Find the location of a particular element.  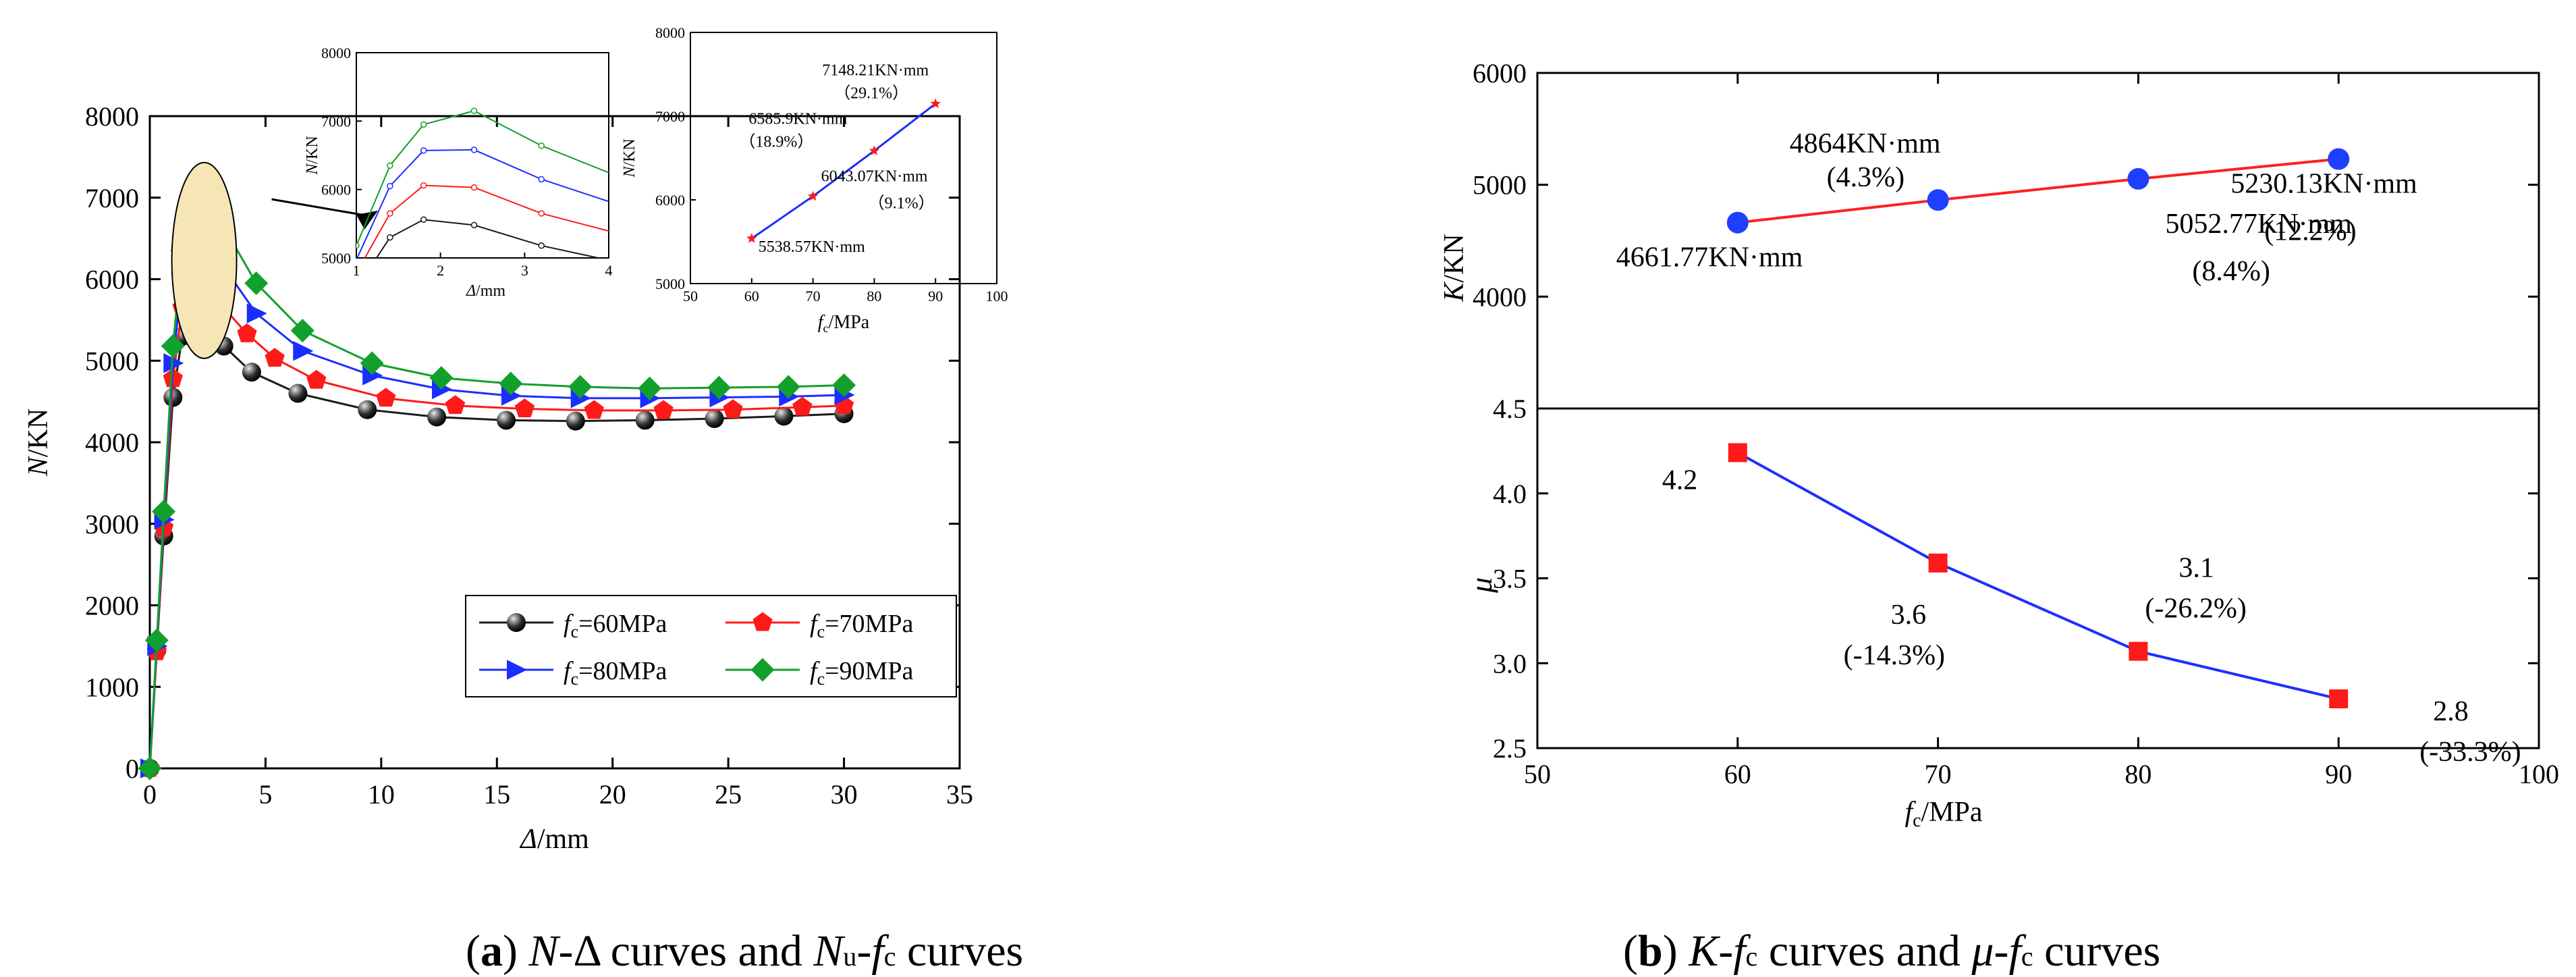

mu-x-axis-label: fc/MPa is located at coordinates (1943, 814).